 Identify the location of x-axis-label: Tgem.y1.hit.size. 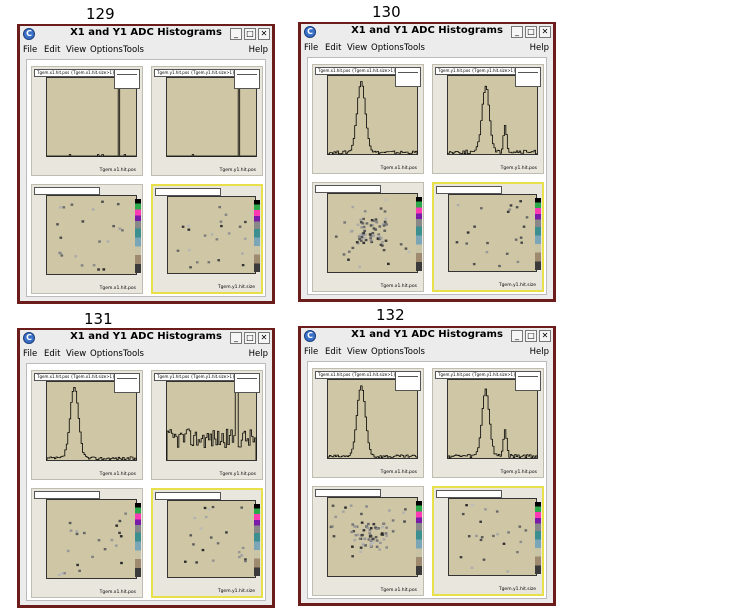
(517, 589).